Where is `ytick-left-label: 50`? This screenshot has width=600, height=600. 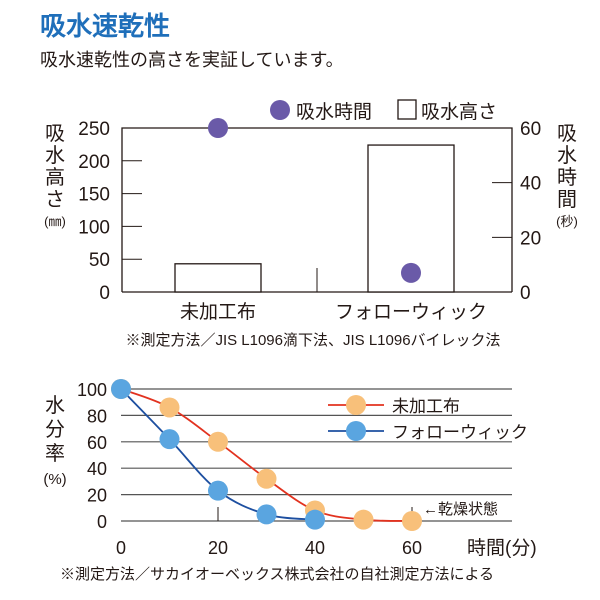 ytick-left-label: 50 is located at coordinates (99, 260).